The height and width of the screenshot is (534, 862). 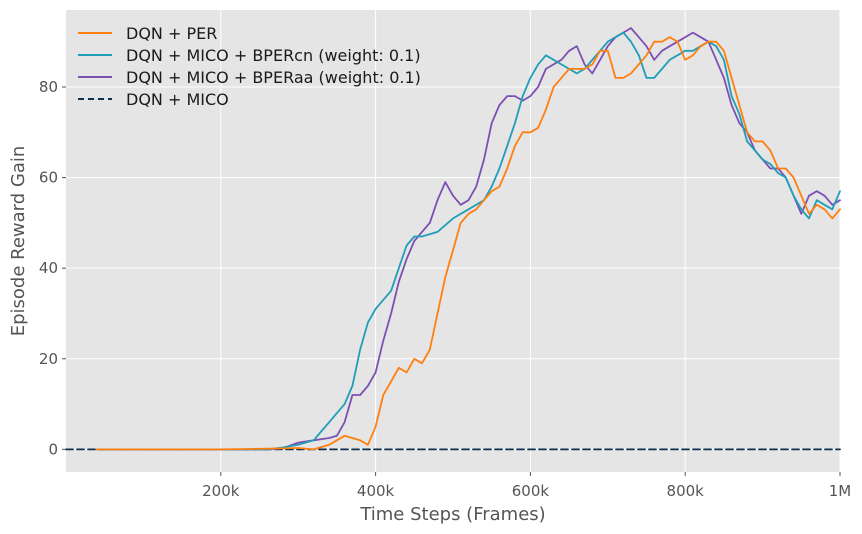 I want to click on y-axis-label: Episode Reward Gain, so click(x=18, y=241).